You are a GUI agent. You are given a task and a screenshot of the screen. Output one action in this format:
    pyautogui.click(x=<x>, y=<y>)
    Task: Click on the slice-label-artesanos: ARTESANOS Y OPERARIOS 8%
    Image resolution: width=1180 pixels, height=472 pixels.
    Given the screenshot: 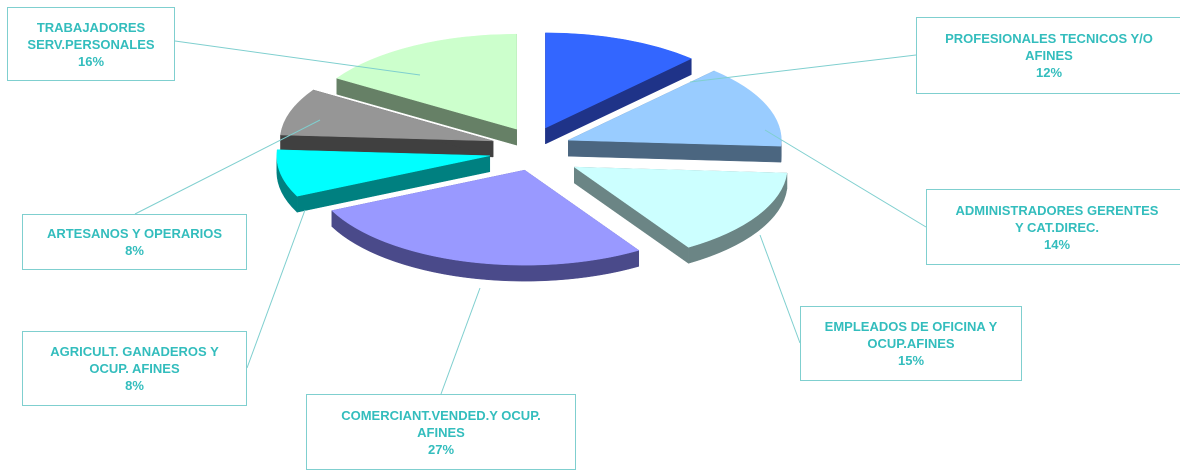 What is the action you would take?
    pyautogui.click(x=134, y=242)
    